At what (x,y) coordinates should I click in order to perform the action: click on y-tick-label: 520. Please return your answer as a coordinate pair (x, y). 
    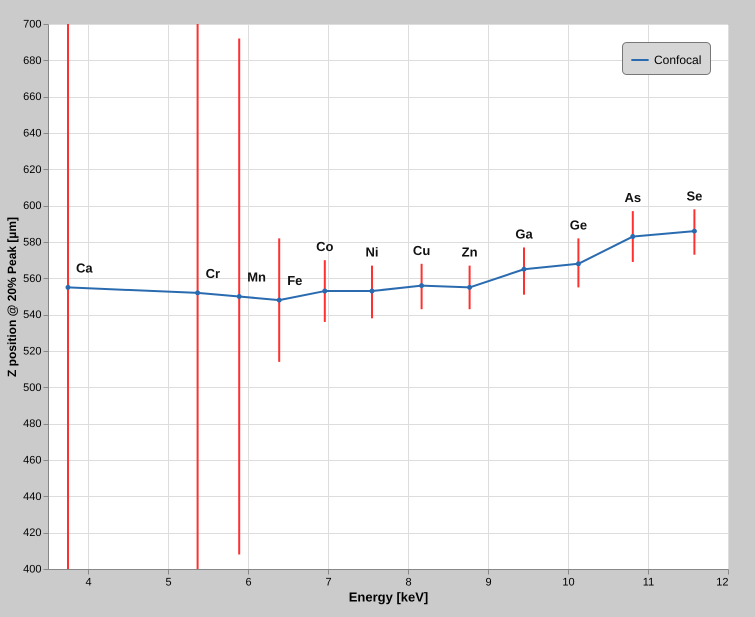
    Looking at the image, I should click on (32, 352).